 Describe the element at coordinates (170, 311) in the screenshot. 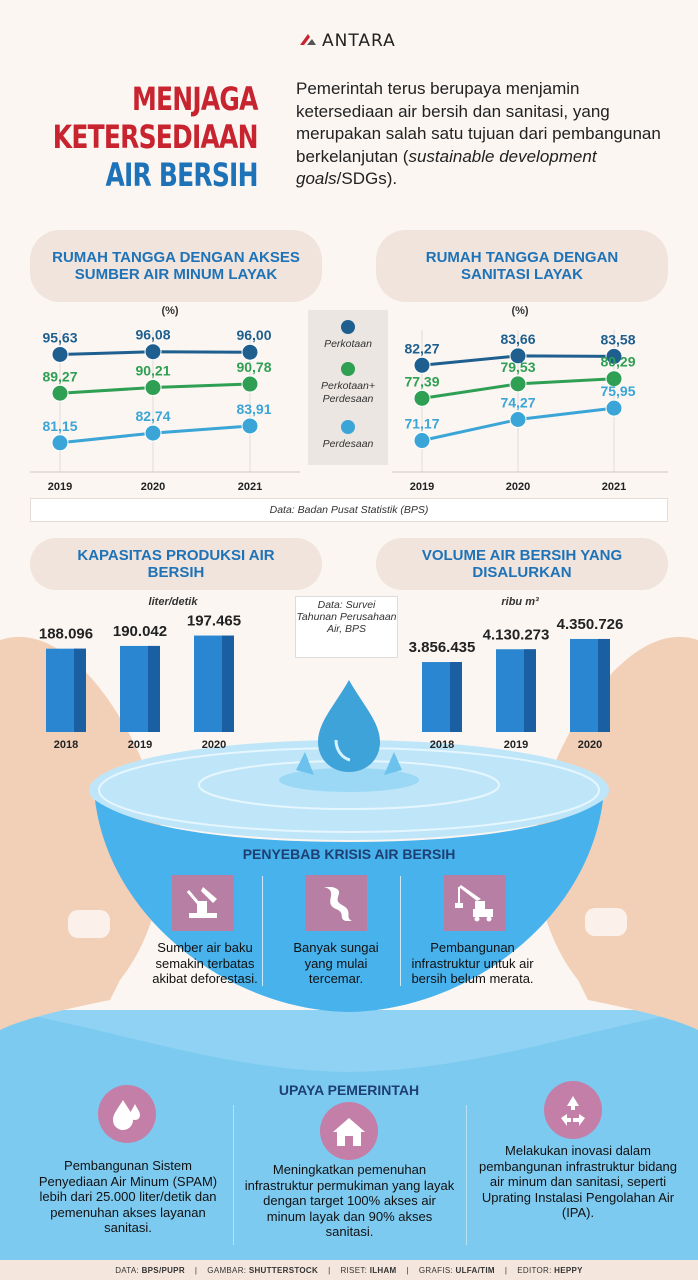

I see `unit-air-minum: (%)` at that location.